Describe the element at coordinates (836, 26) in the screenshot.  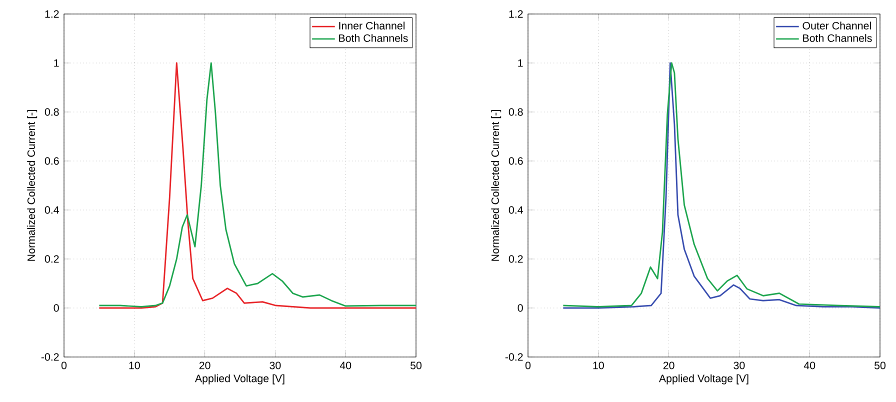
I see `legend-label: Outer Channel` at that location.